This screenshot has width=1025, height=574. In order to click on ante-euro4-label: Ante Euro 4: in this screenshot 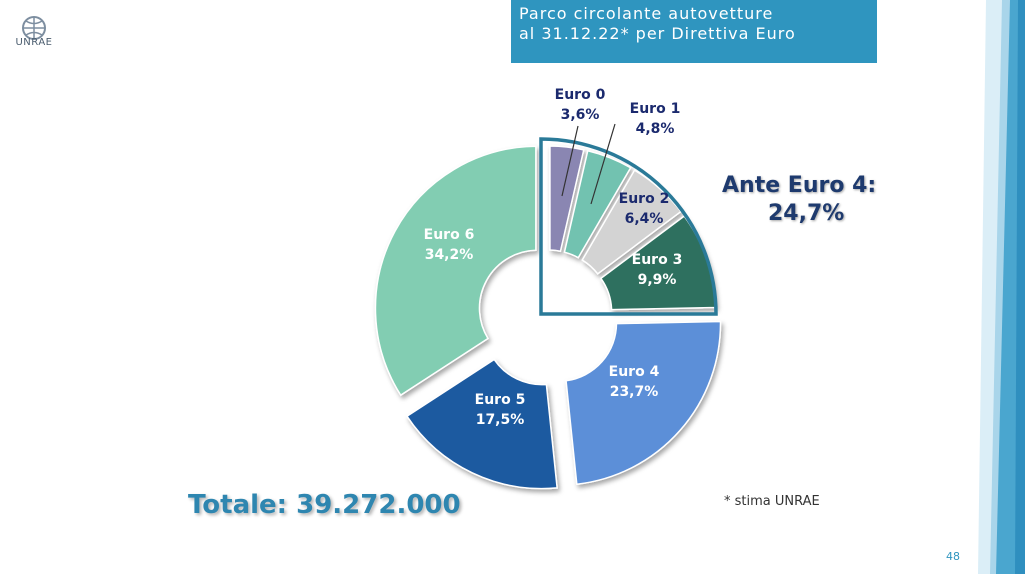, I will do `click(799, 185)`.